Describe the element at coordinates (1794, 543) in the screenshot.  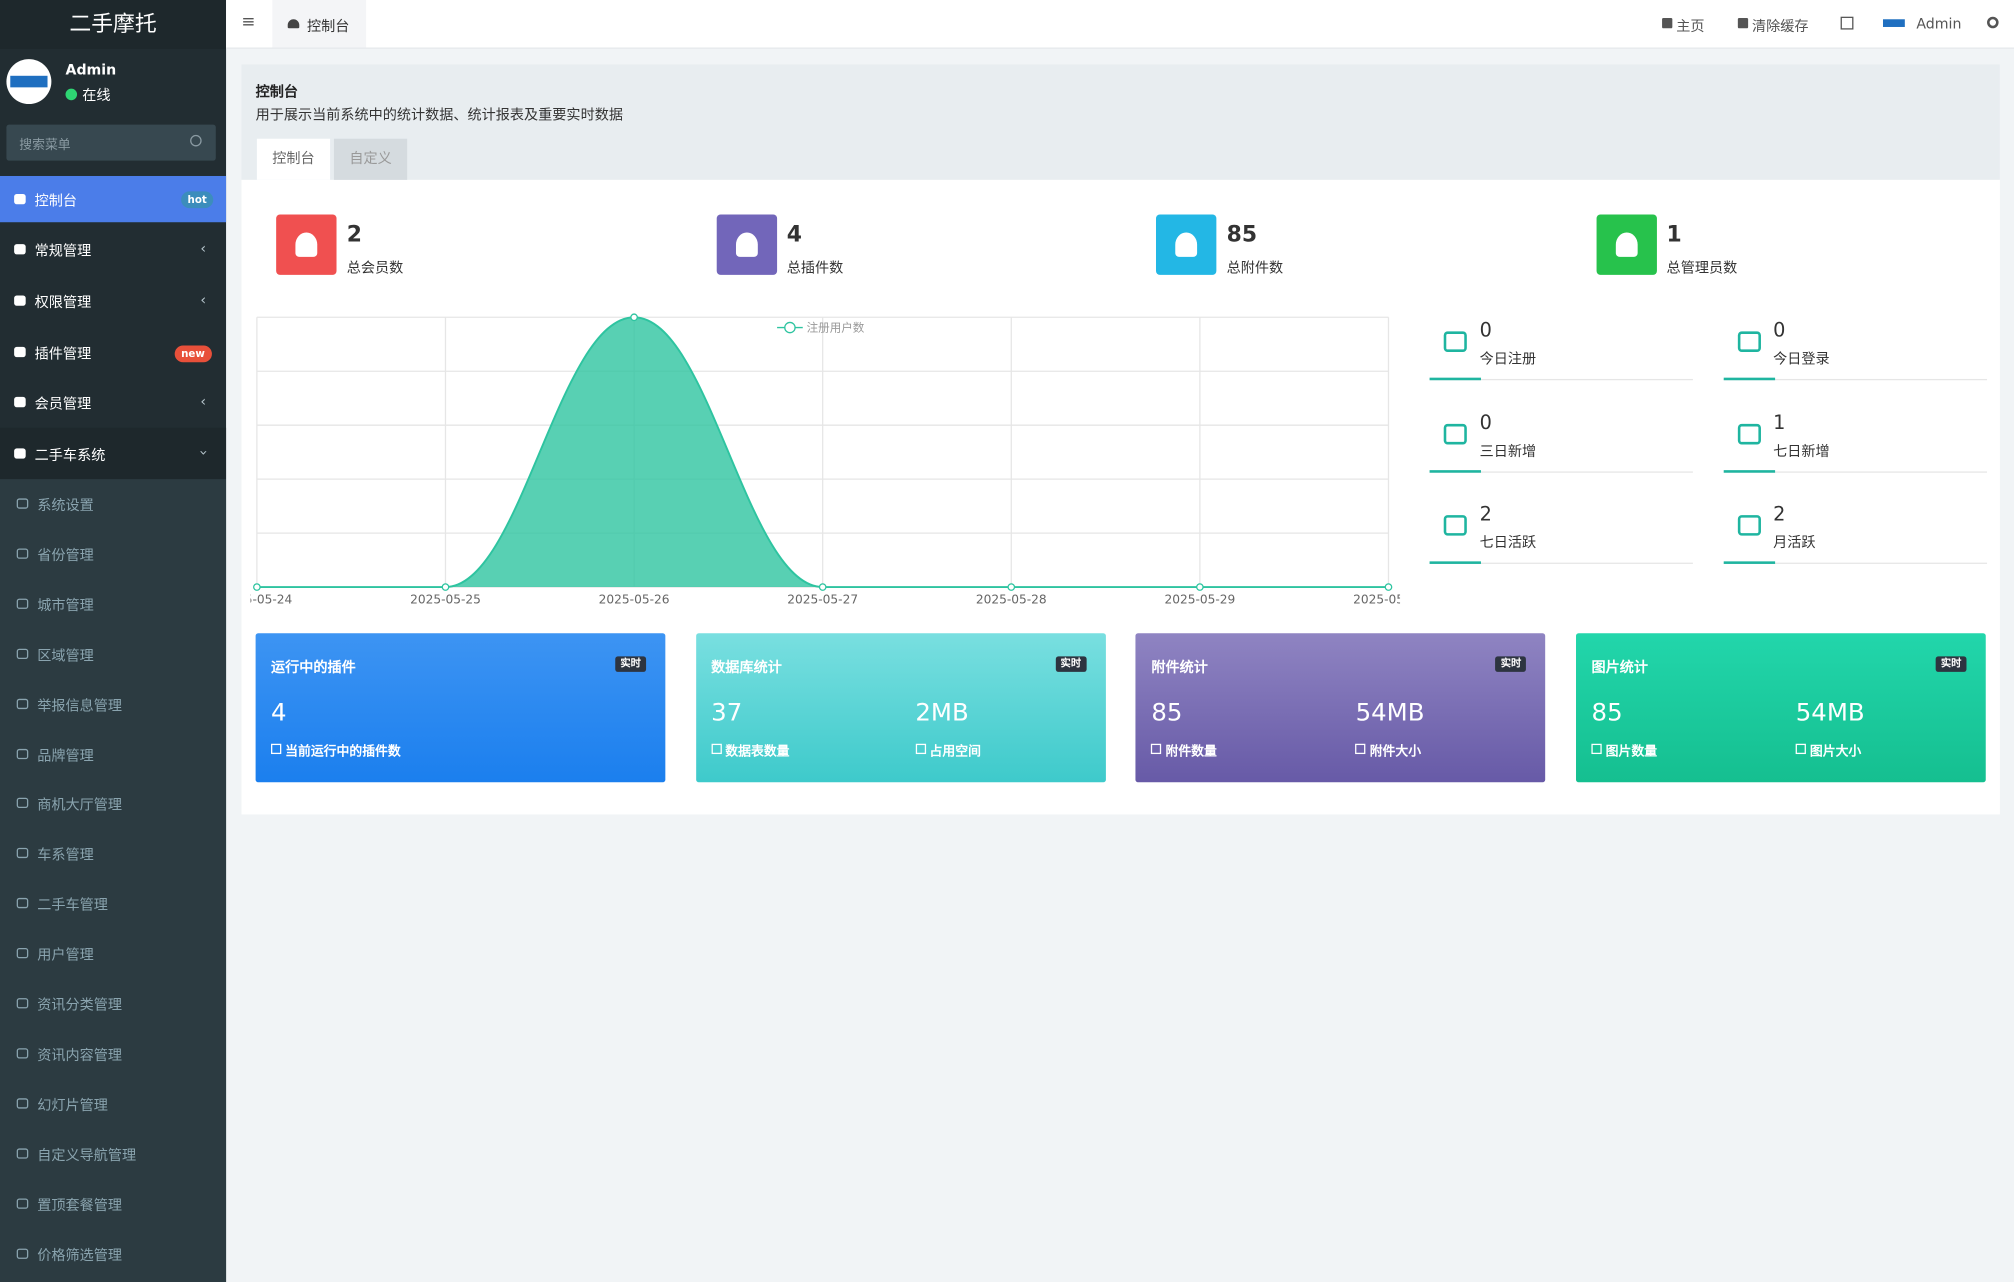
I see `mini-label: 月活跃` at that location.